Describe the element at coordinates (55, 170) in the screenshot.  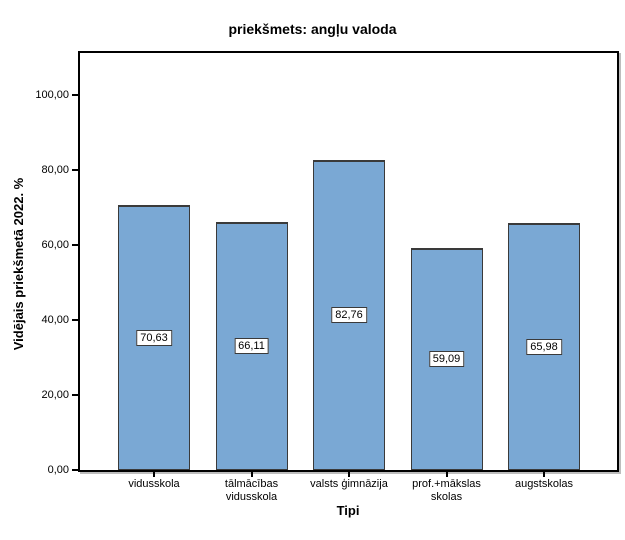
I see `y-axis-tick-label: 80,00` at that location.